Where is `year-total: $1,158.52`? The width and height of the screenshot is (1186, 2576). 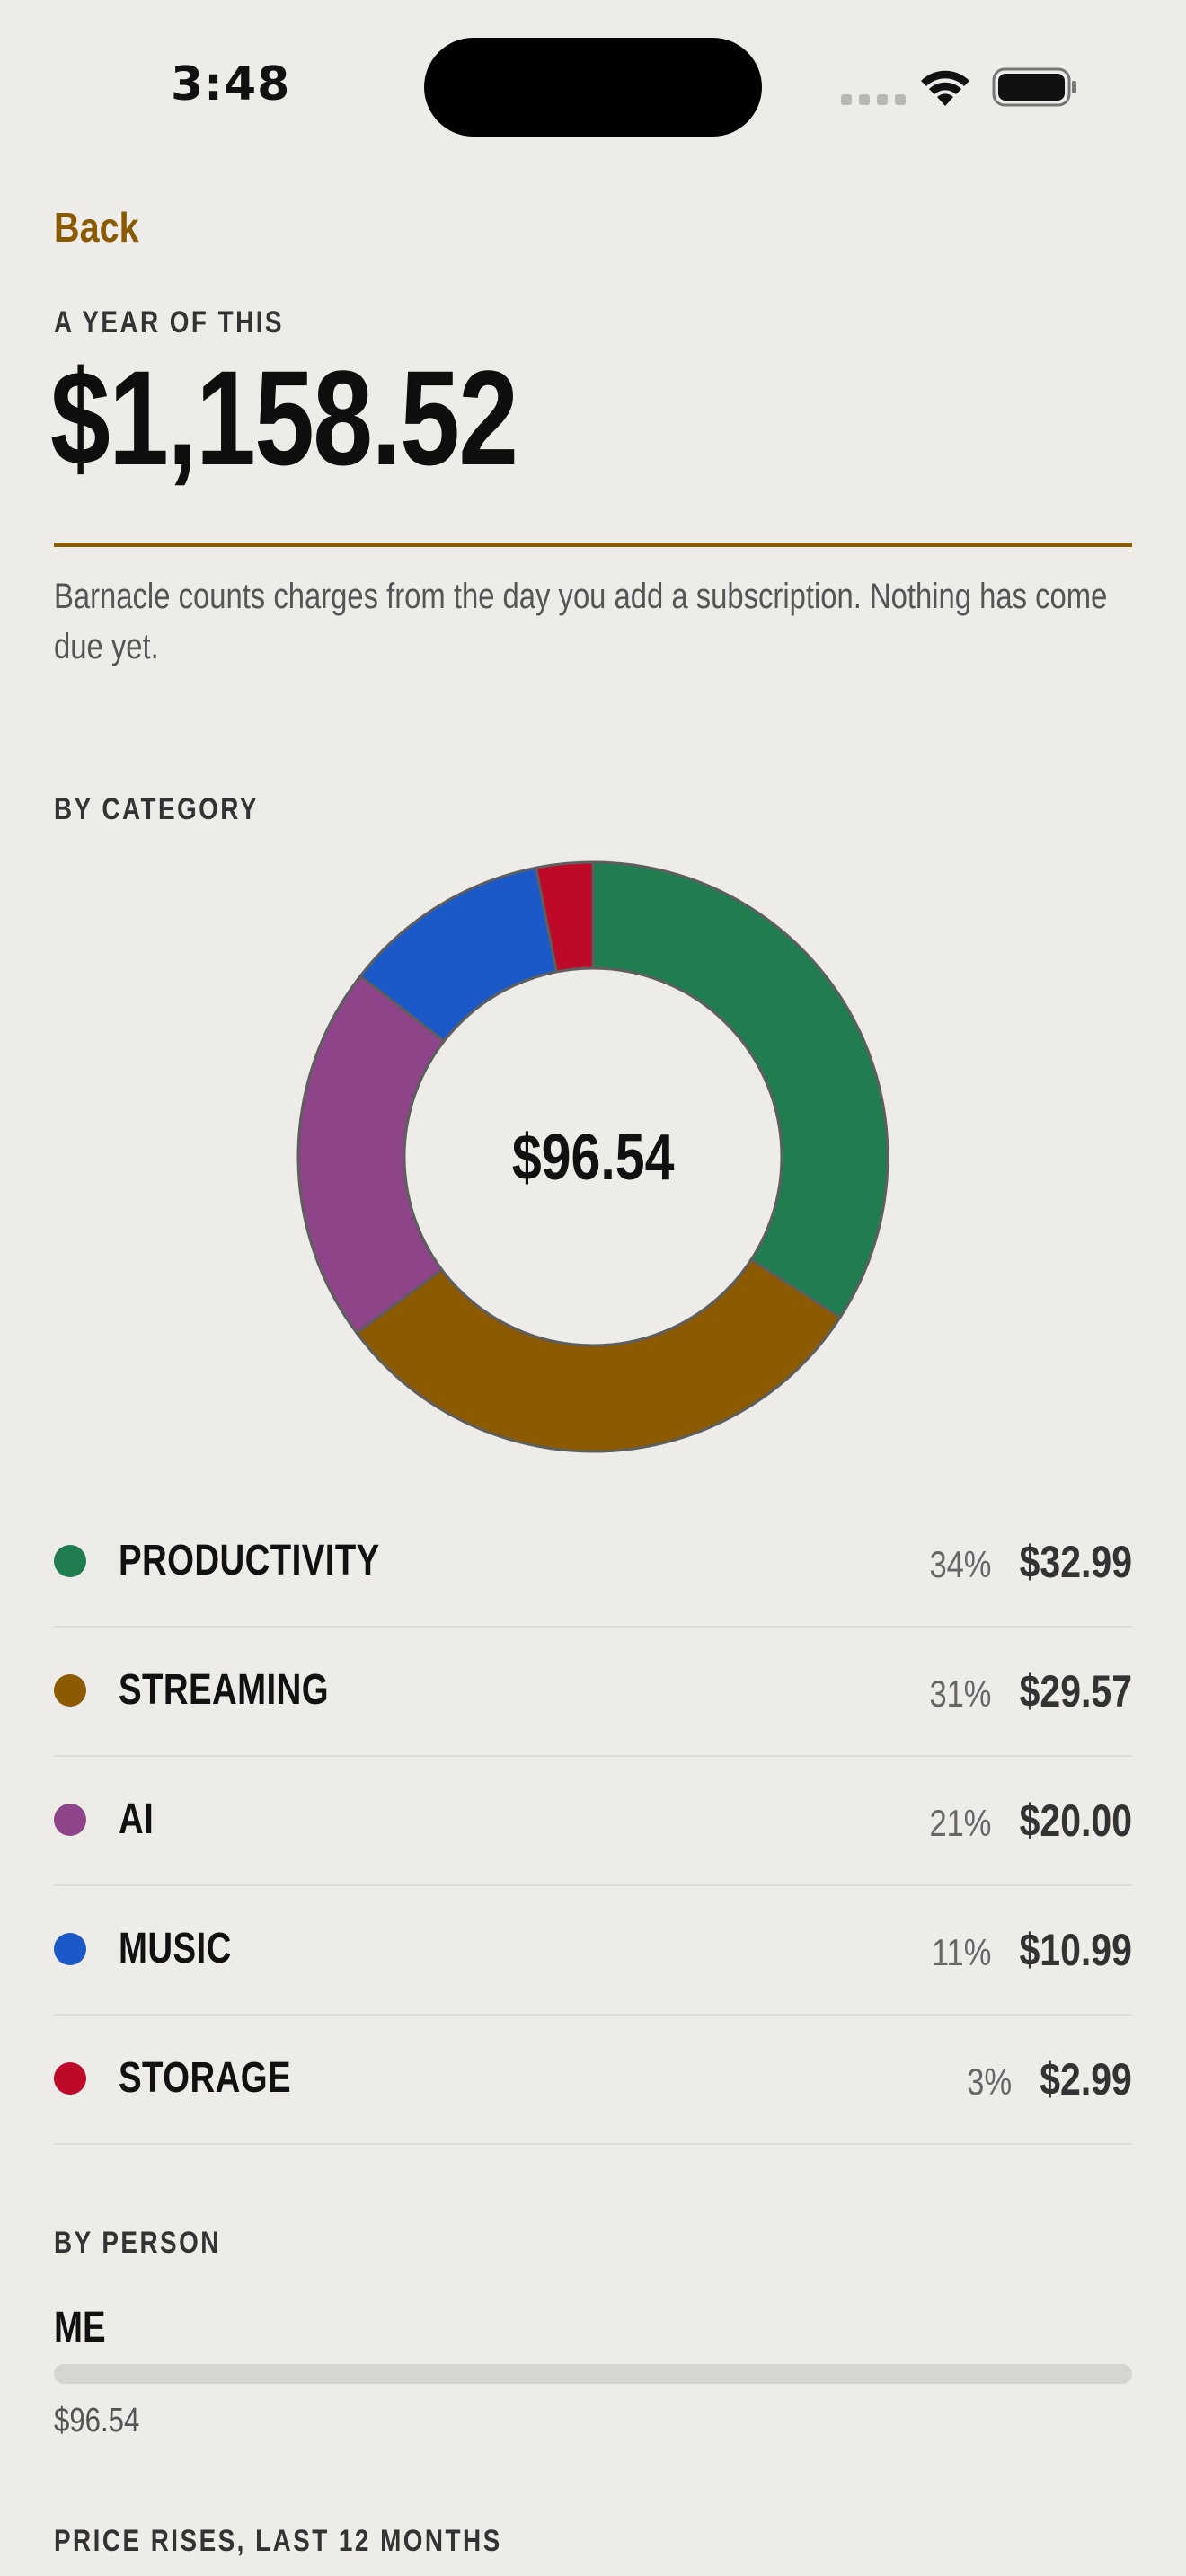
year-total: $1,158.52 is located at coordinates (284, 417).